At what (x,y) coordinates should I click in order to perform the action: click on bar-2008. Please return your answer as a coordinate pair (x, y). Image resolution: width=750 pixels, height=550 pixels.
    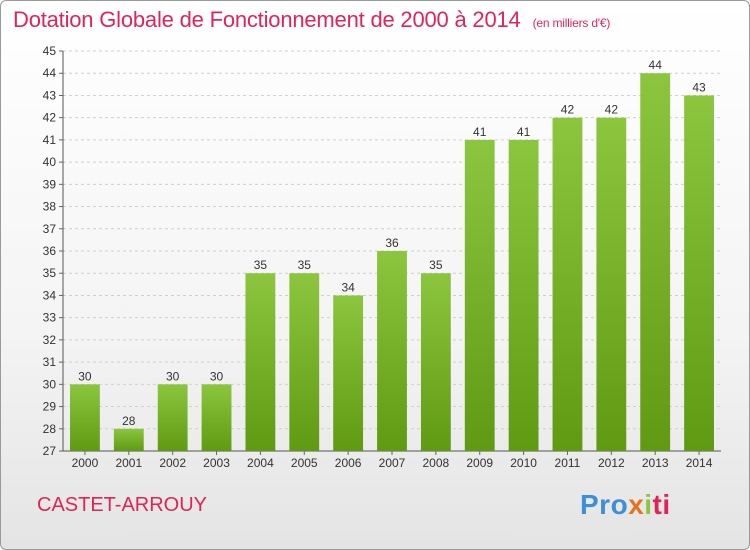
    Looking at the image, I should click on (435, 362).